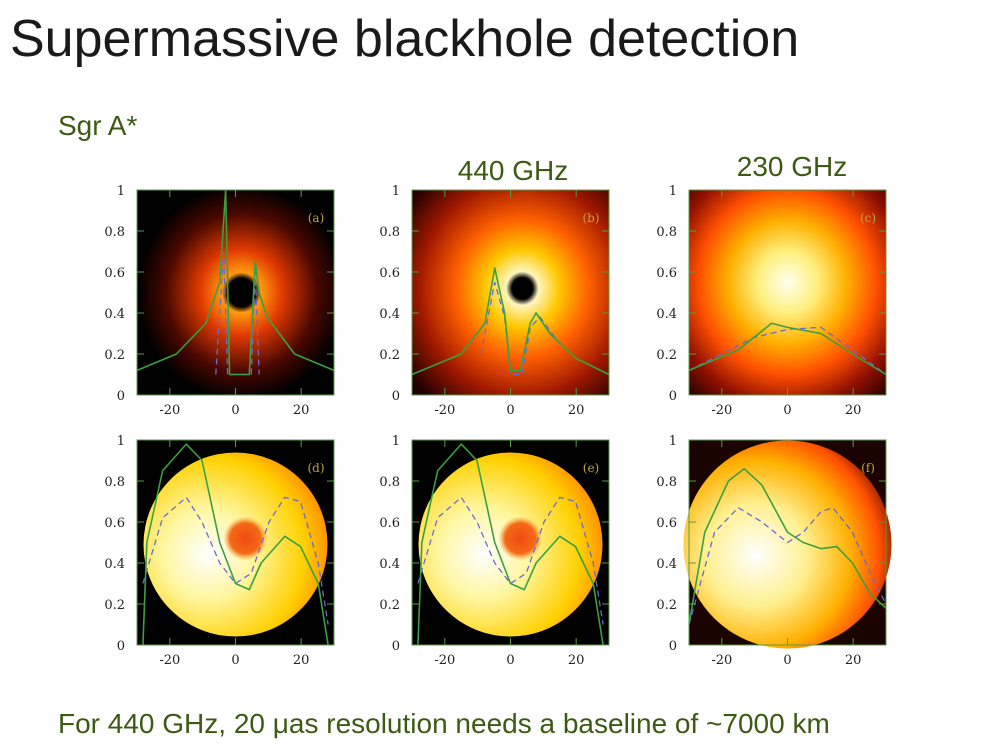 The height and width of the screenshot is (744, 1007). I want to click on panel-label: (c), so click(868, 218).